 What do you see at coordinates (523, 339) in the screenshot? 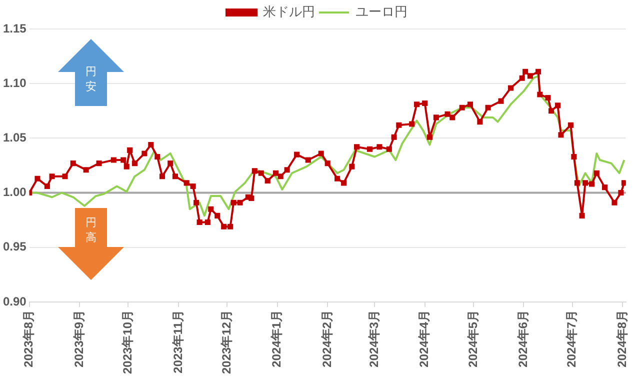
I see `x-tick-label: 2024年6月` at bounding box center [523, 339].